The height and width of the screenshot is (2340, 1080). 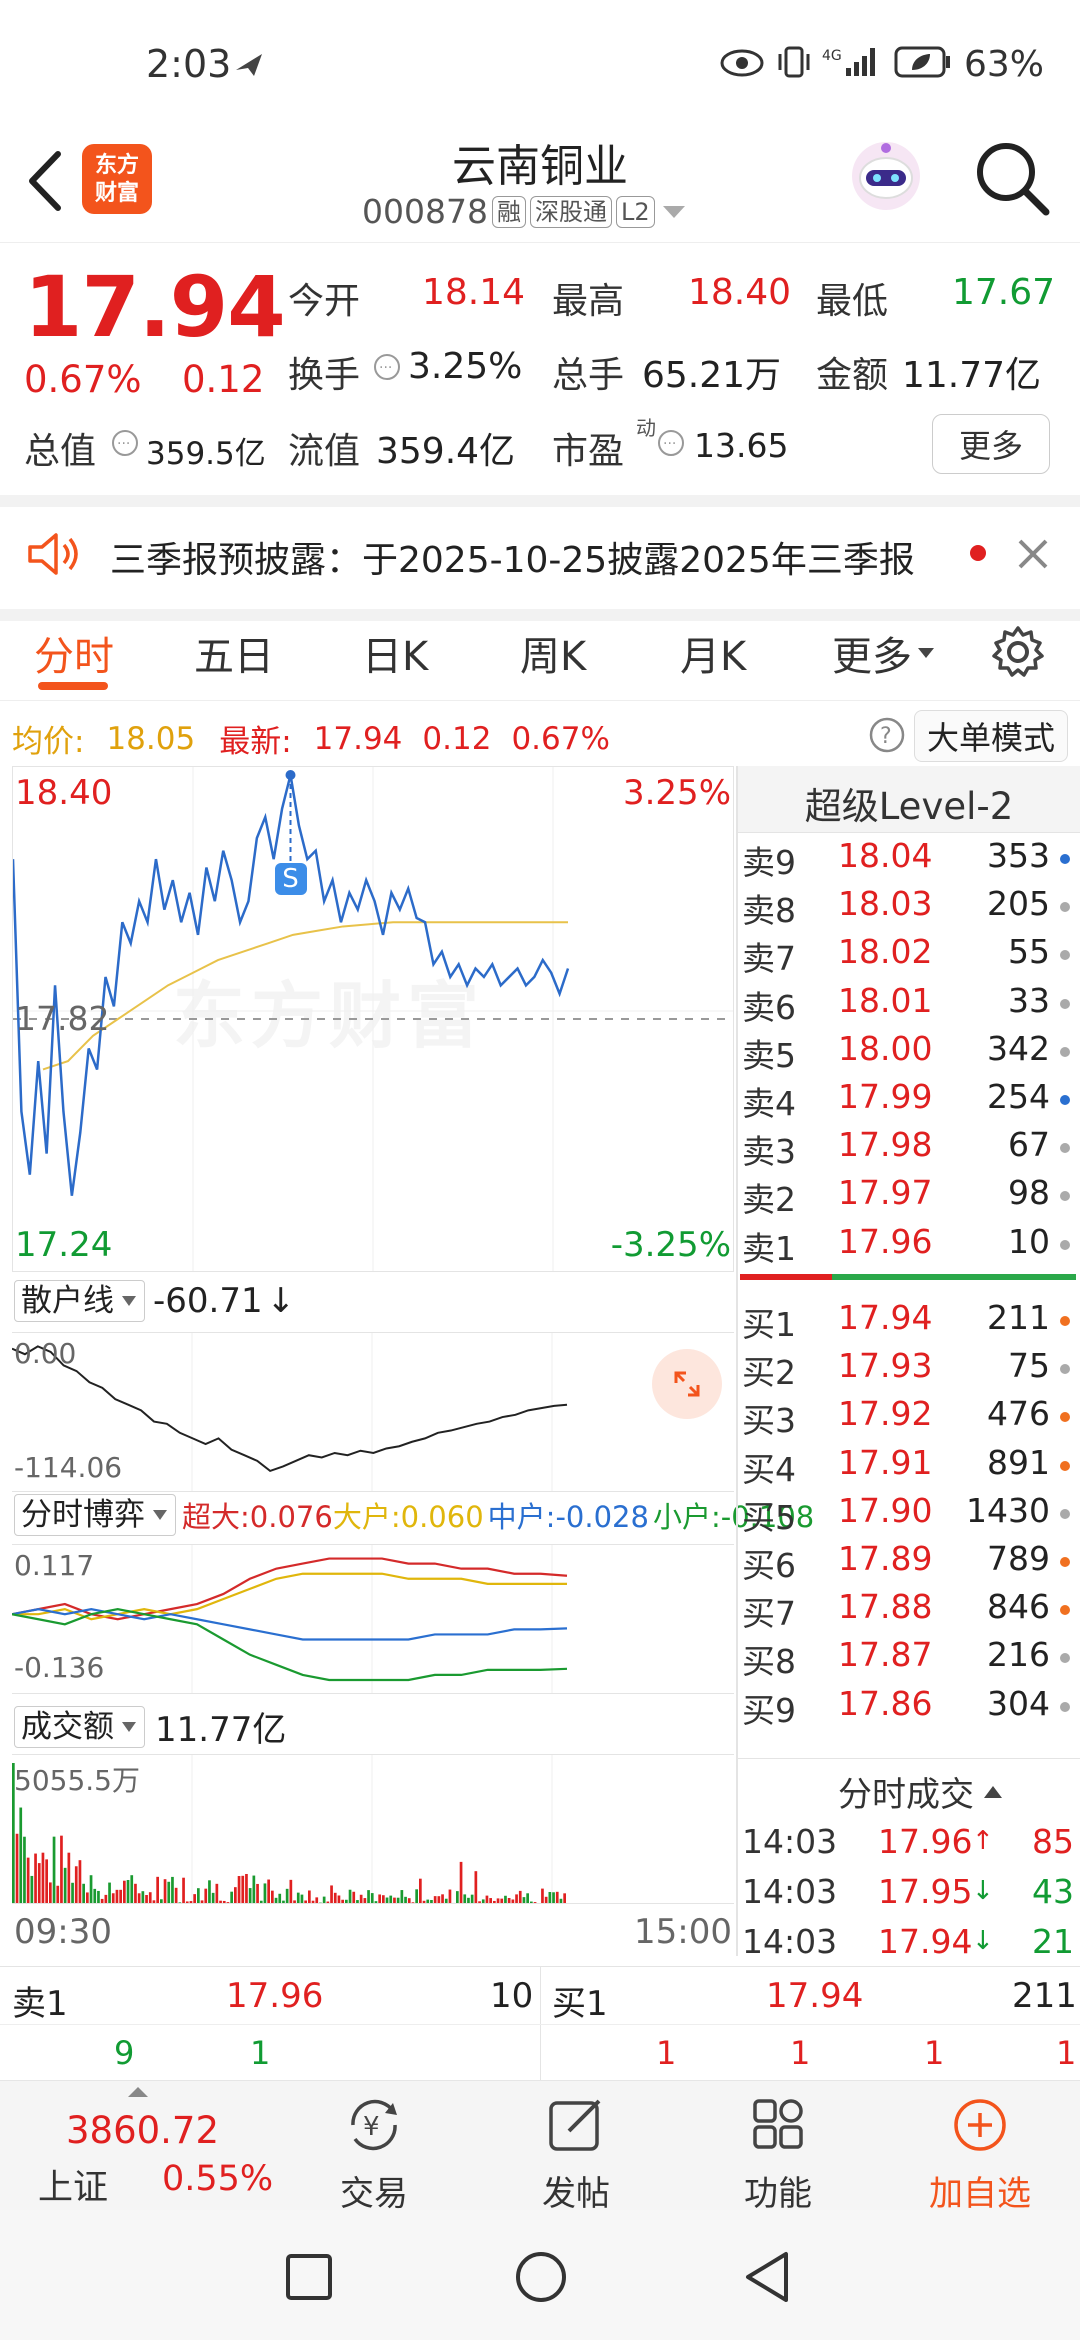 What do you see at coordinates (991, 444) in the screenshot?
I see `more-quote-button: 更多` at bounding box center [991, 444].